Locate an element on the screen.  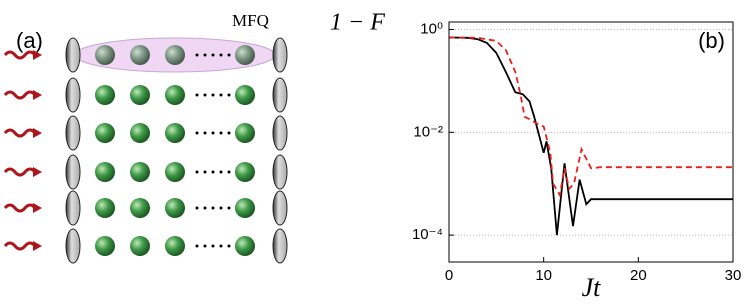
y-axis-label: 1 − F is located at coordinates (357, 23).